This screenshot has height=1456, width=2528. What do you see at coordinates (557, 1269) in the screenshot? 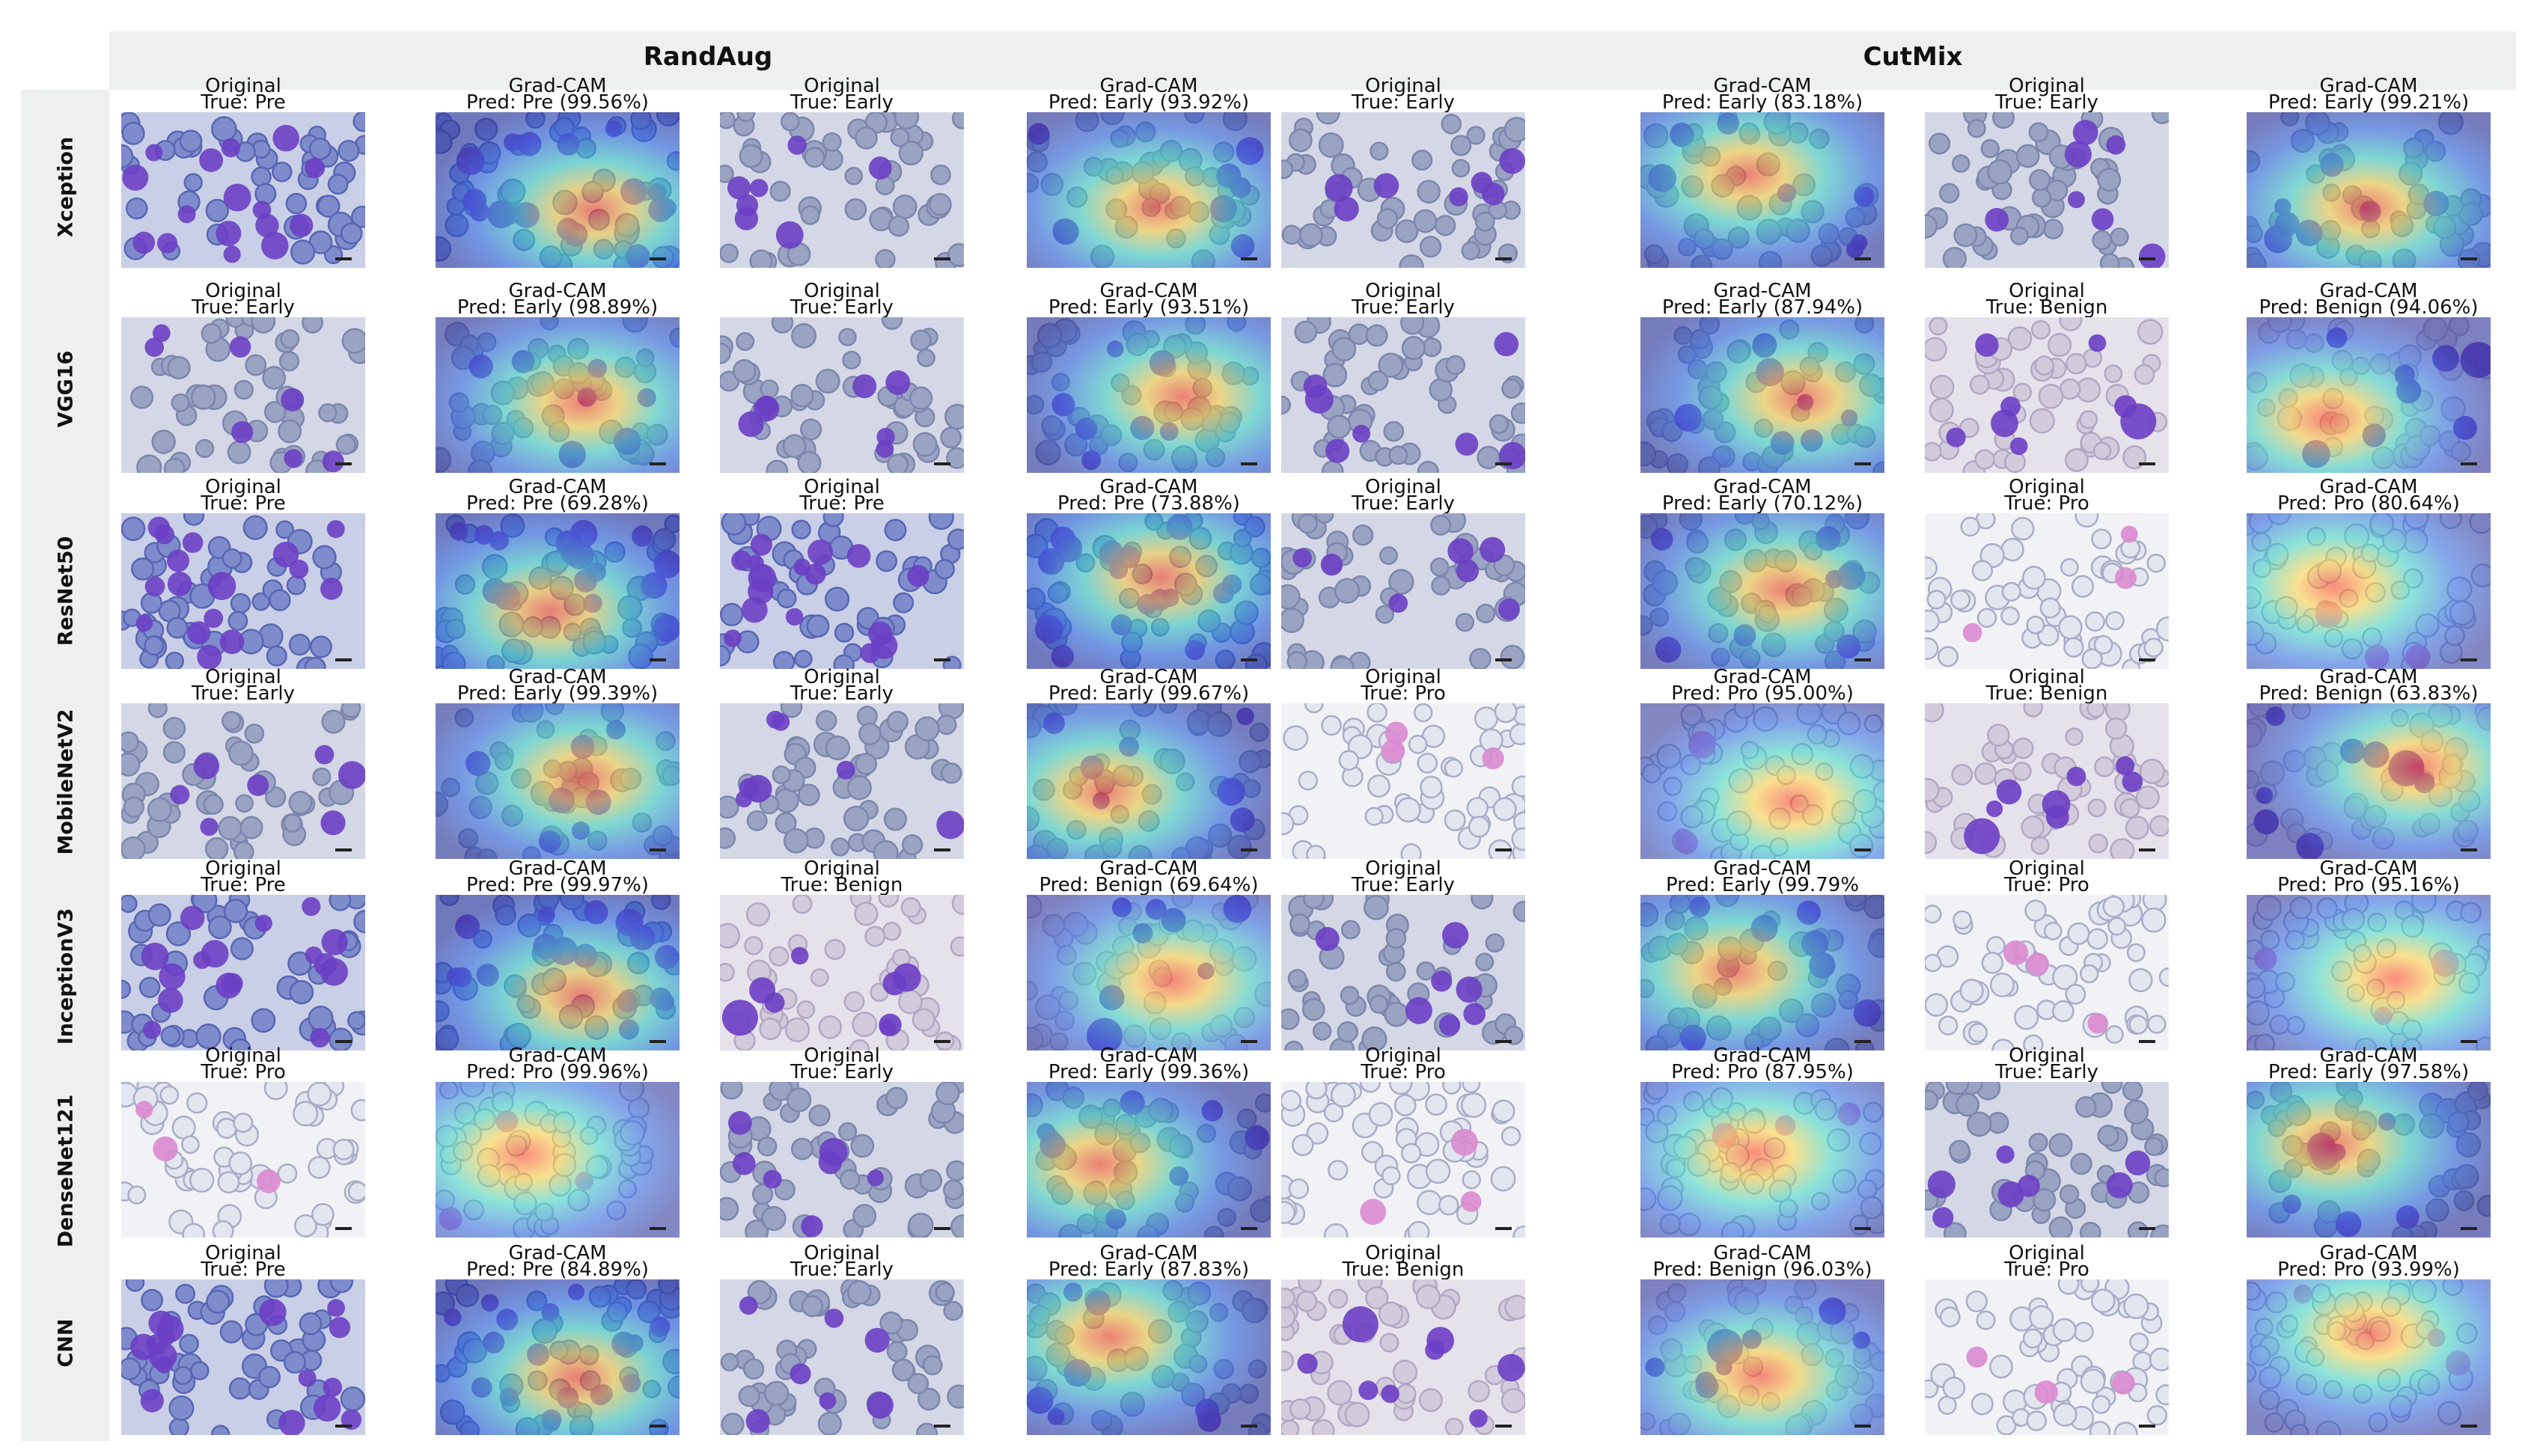
I see `prediction-label: Pred: Pre (84.89%)` at bounding box center [557, 1269].